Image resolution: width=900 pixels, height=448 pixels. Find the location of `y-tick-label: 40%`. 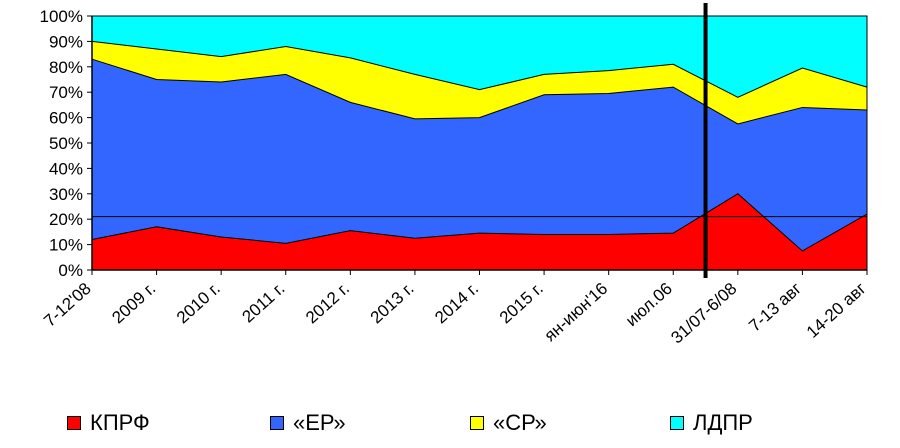

y-tick-label: 40% is located at coordinates (66, 168).